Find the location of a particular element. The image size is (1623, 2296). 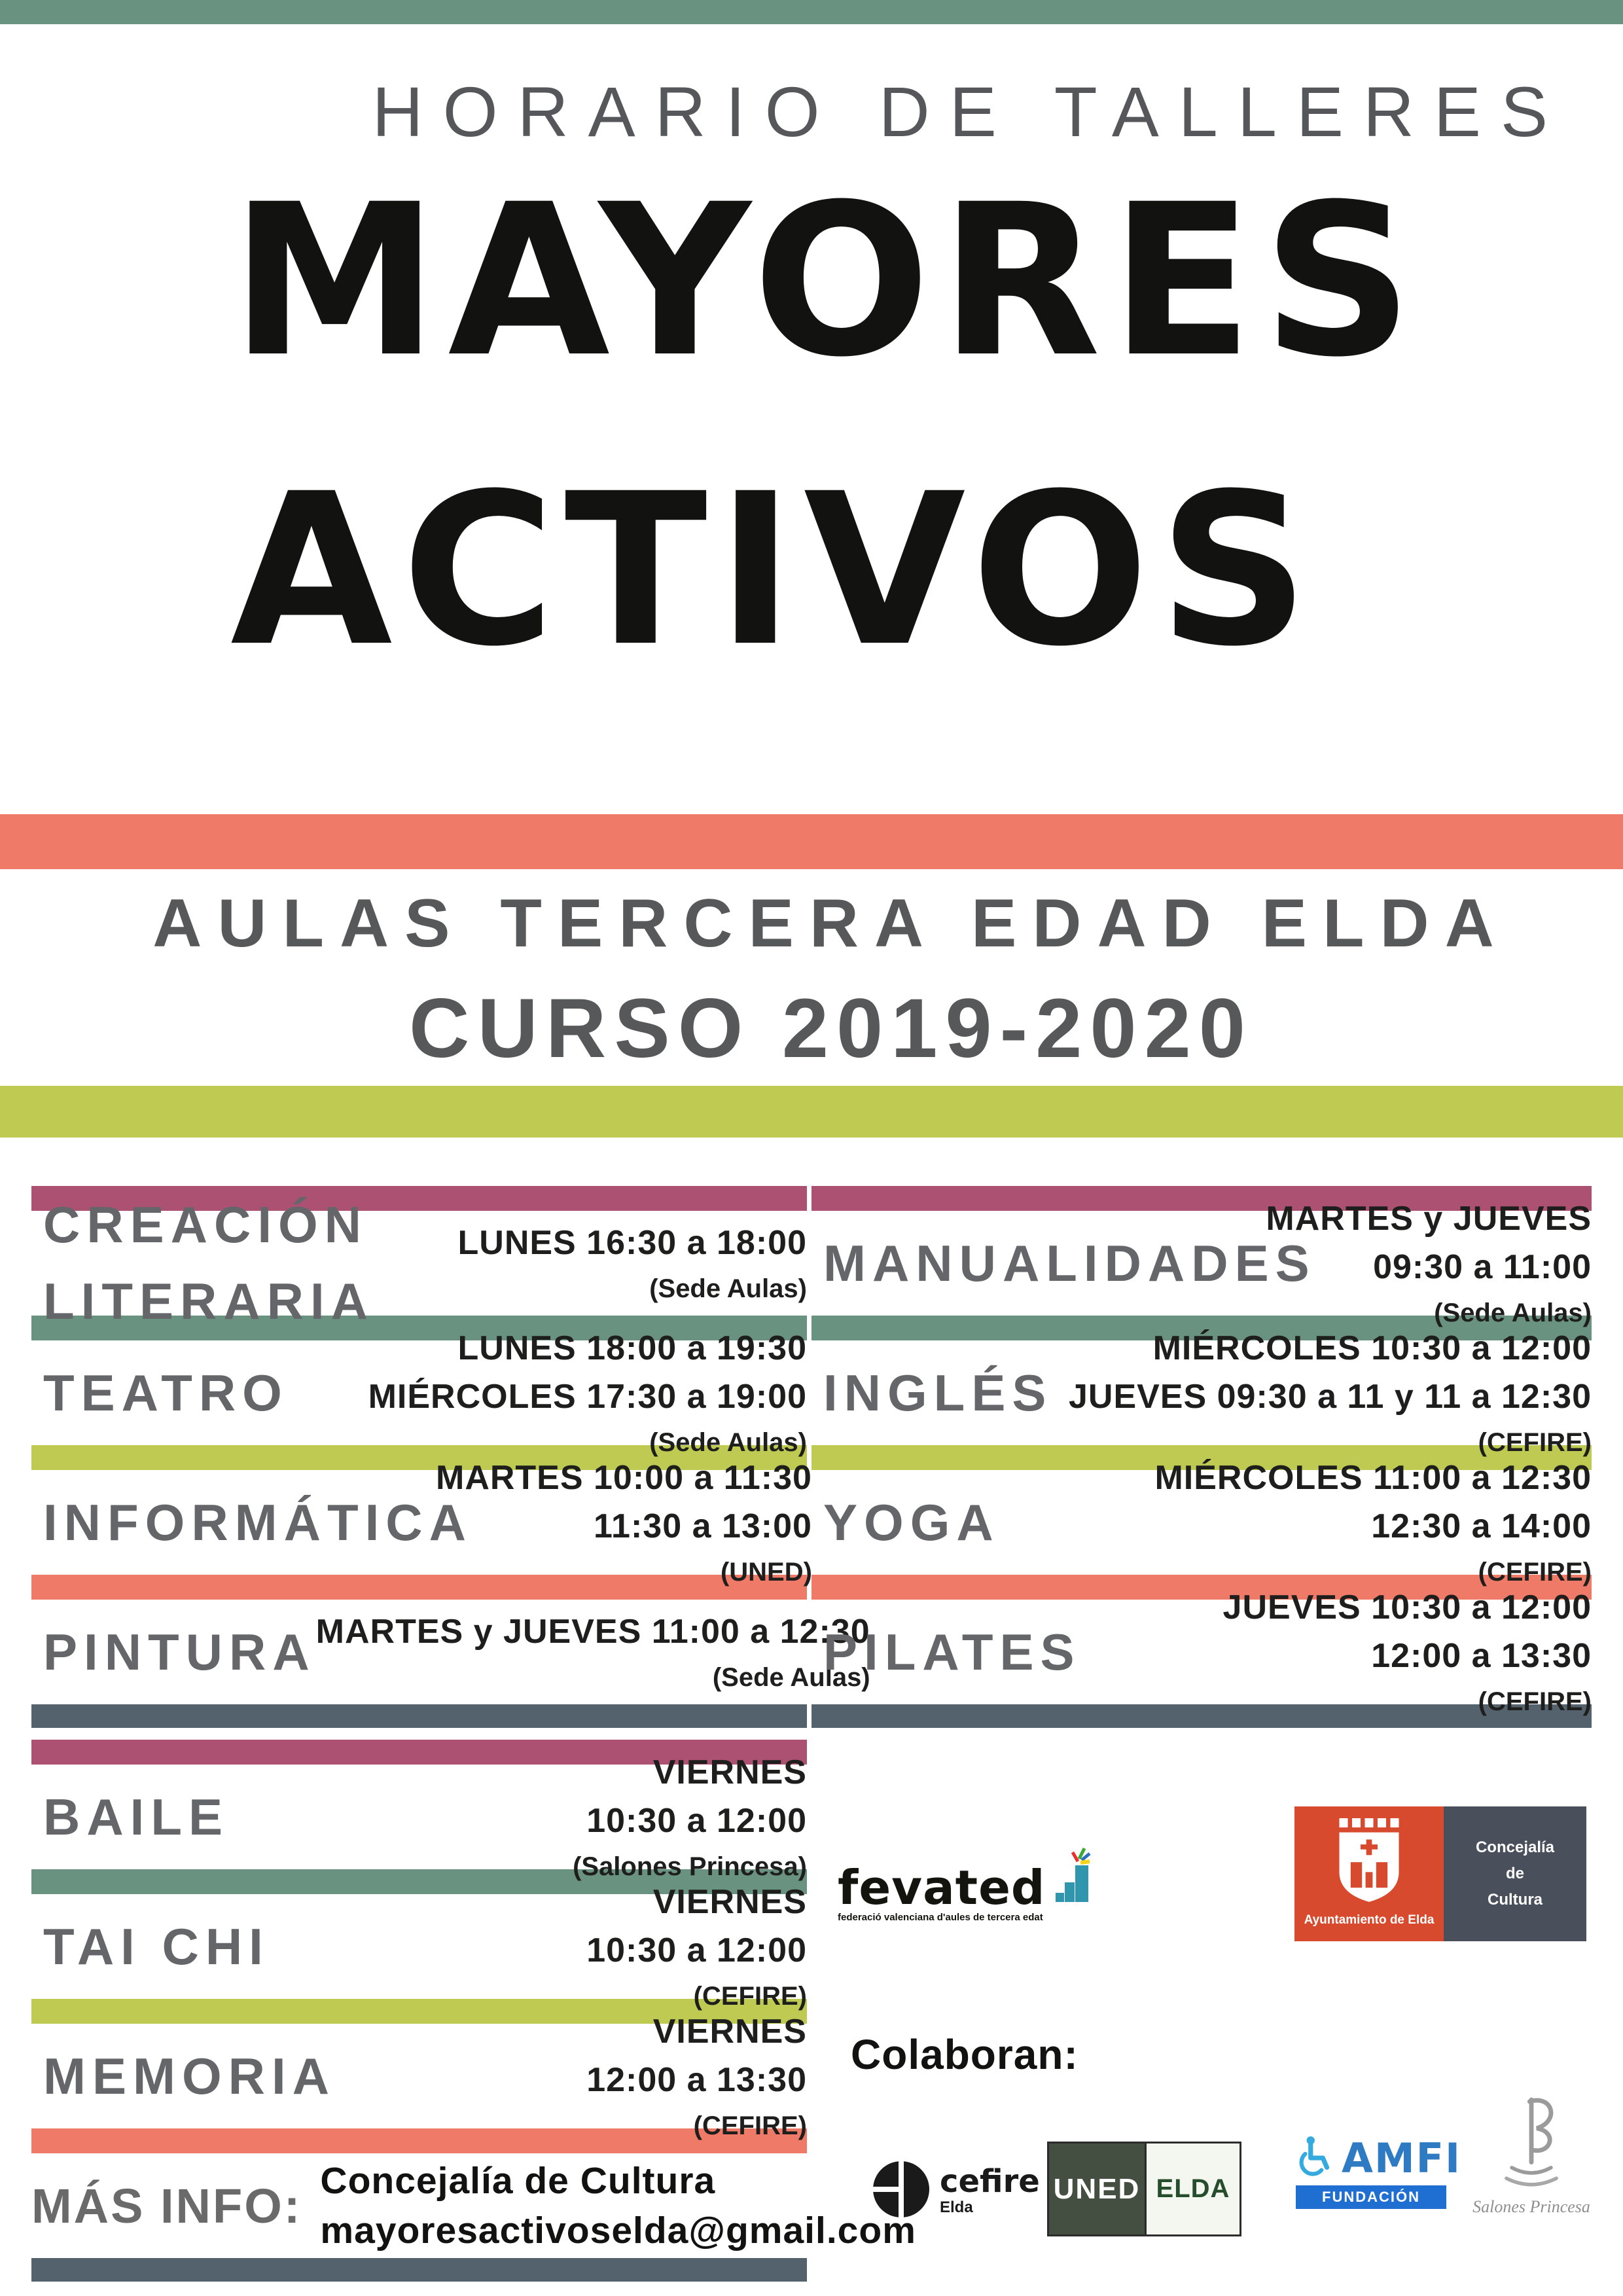

workshop-time: LUNES 18:00 a 19:30 is located at coordinates (632, 1348).